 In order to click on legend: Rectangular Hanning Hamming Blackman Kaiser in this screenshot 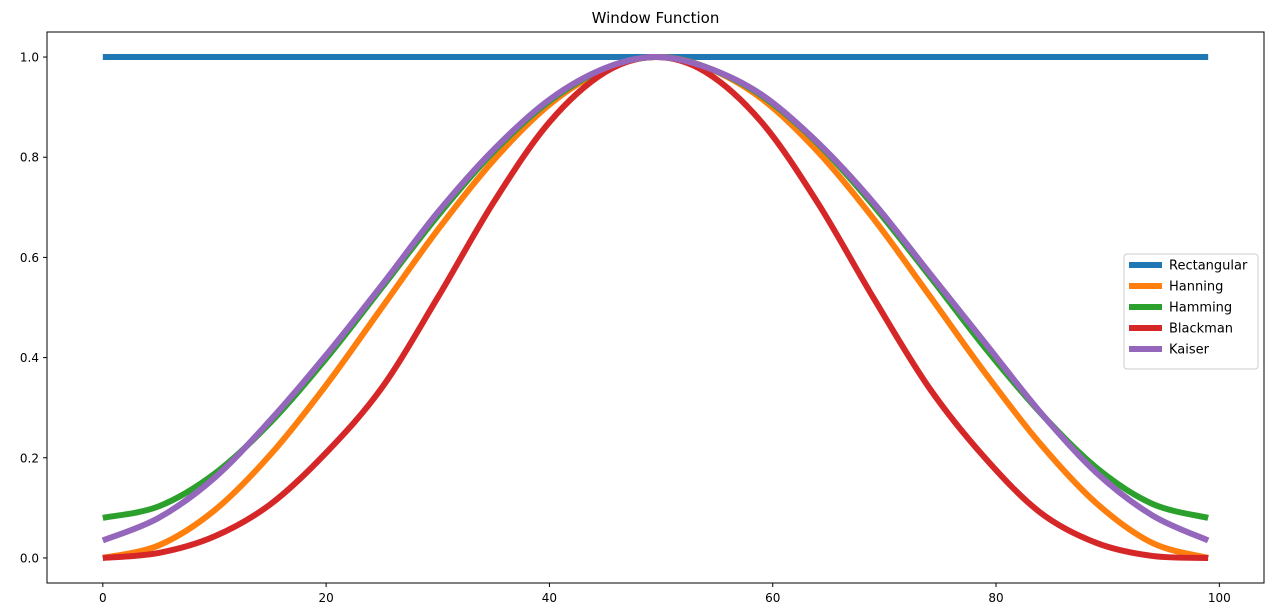, I will do `click(1191, 311)`.